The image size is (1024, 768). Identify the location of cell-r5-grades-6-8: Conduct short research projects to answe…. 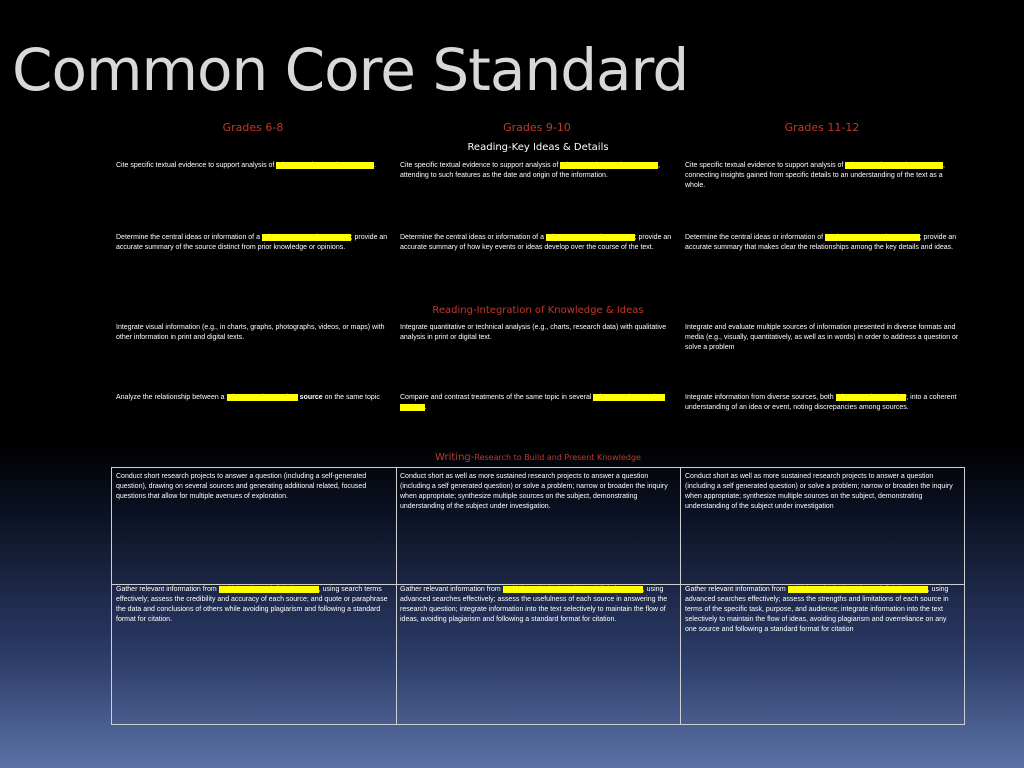
(241, 486).